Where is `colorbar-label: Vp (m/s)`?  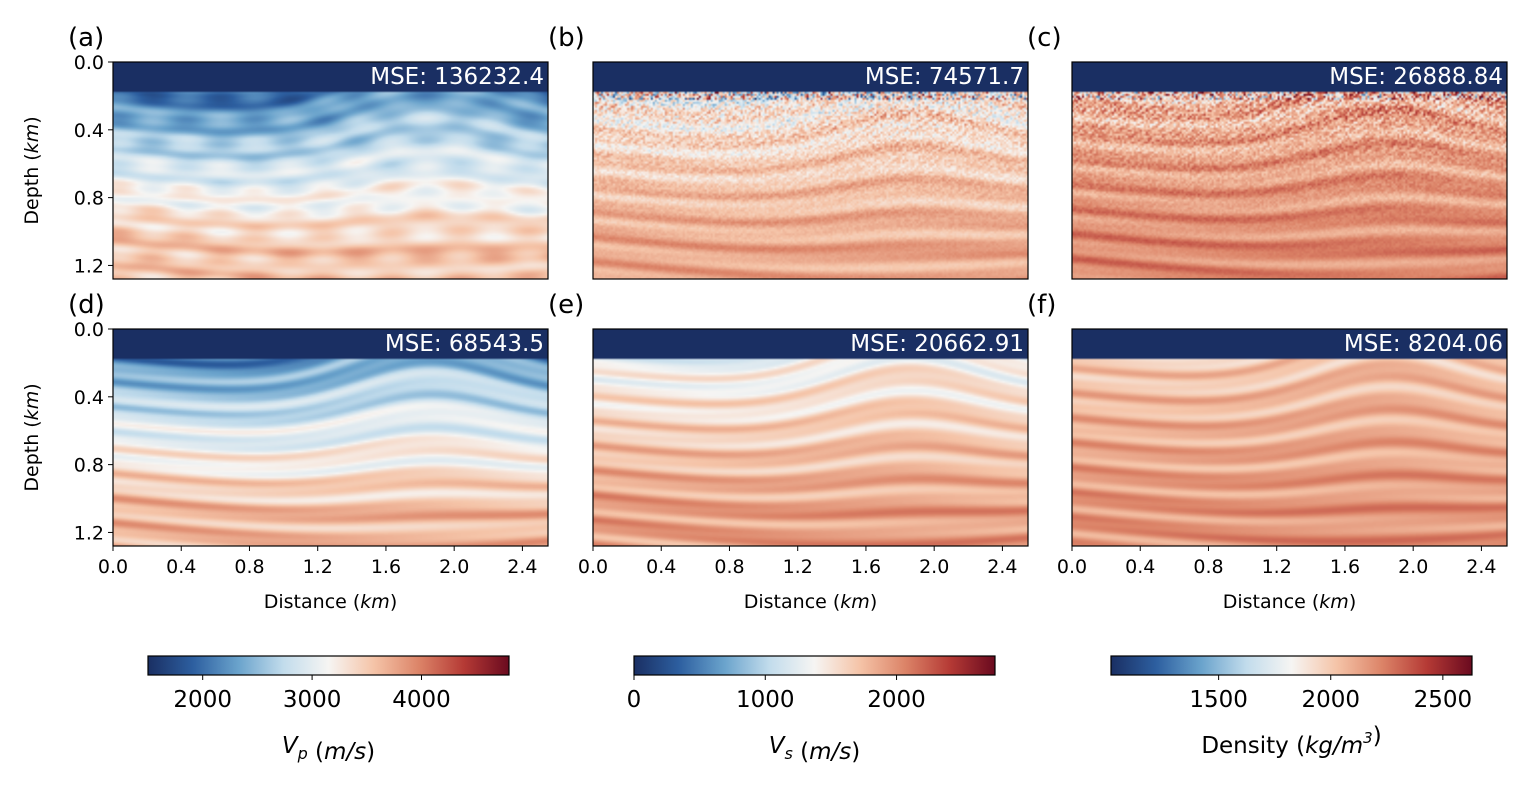
colorbar-label: Vp (m/s) is located at coordinates (328, 749).